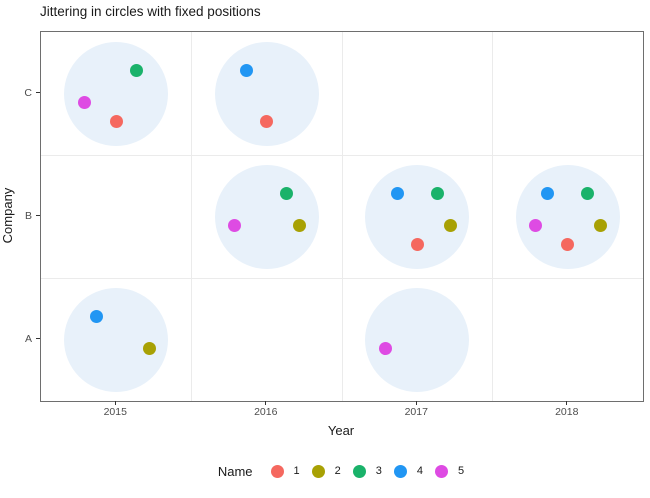  Describe the element at coordinates (408, 471) in the screenshot. I see `legend-item: 4` at that location.